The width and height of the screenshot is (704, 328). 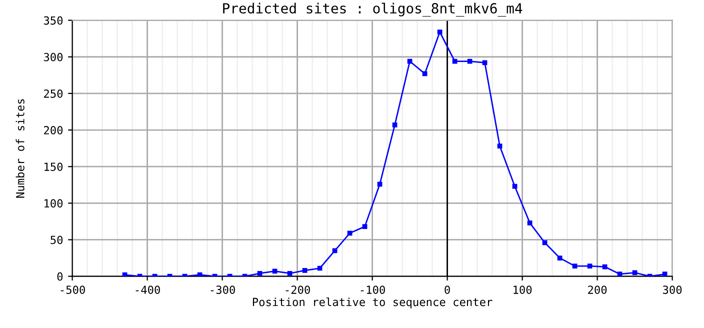 I want to click on y-tick-label: 350, so click(x=53, y=20).